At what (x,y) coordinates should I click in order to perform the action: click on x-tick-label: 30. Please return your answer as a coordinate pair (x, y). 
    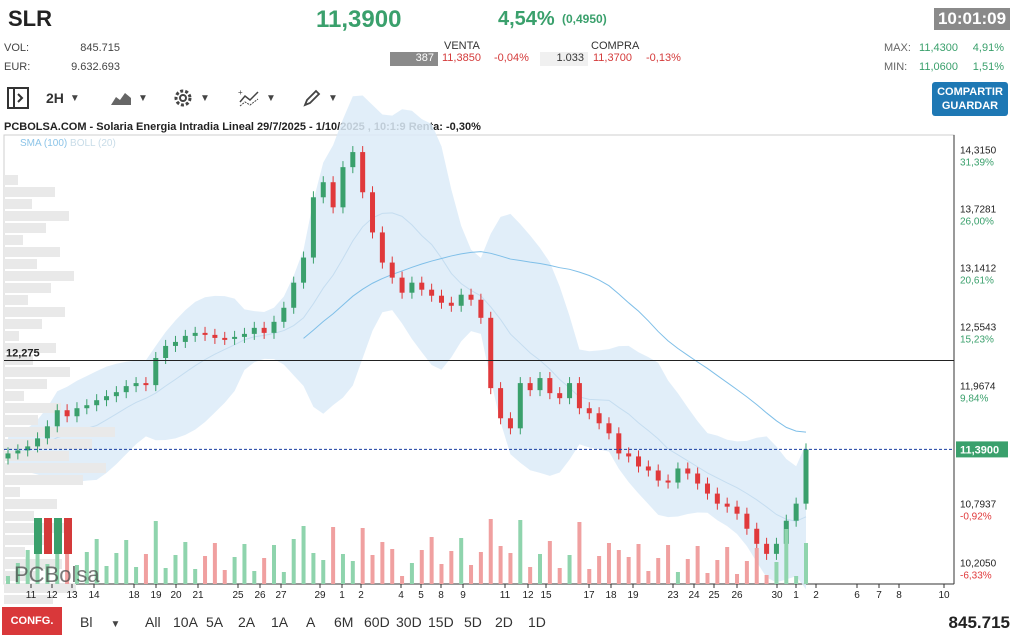
    Looking at the image, I should click on (777, 595).